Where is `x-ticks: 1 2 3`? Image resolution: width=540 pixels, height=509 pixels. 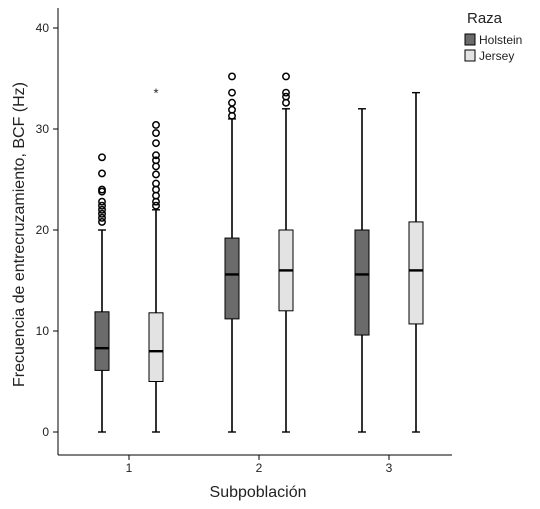
x-ticks: 1 2 3 is located at coordinates (259, 465).